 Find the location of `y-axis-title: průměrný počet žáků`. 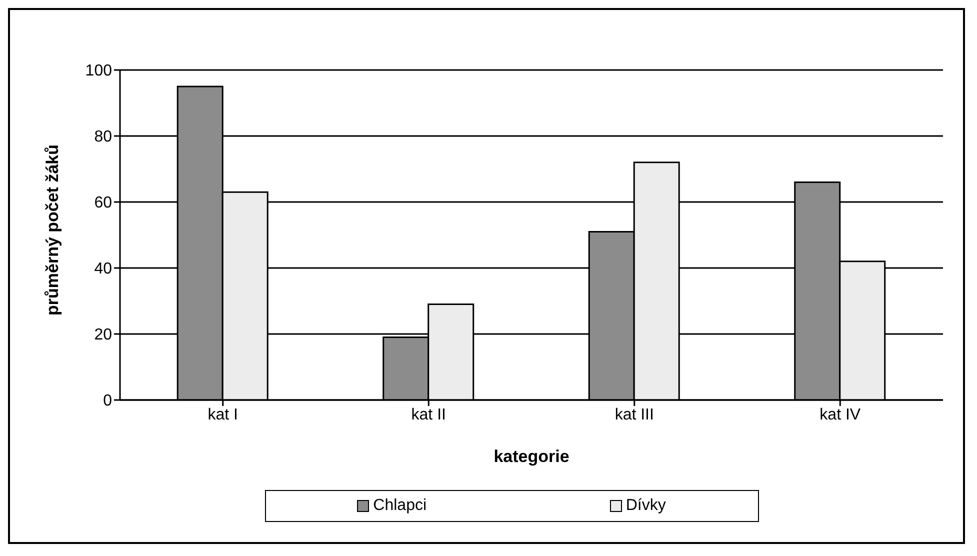

y-axis-title: průměrný počet žáků is located at coordinates (52, 230).